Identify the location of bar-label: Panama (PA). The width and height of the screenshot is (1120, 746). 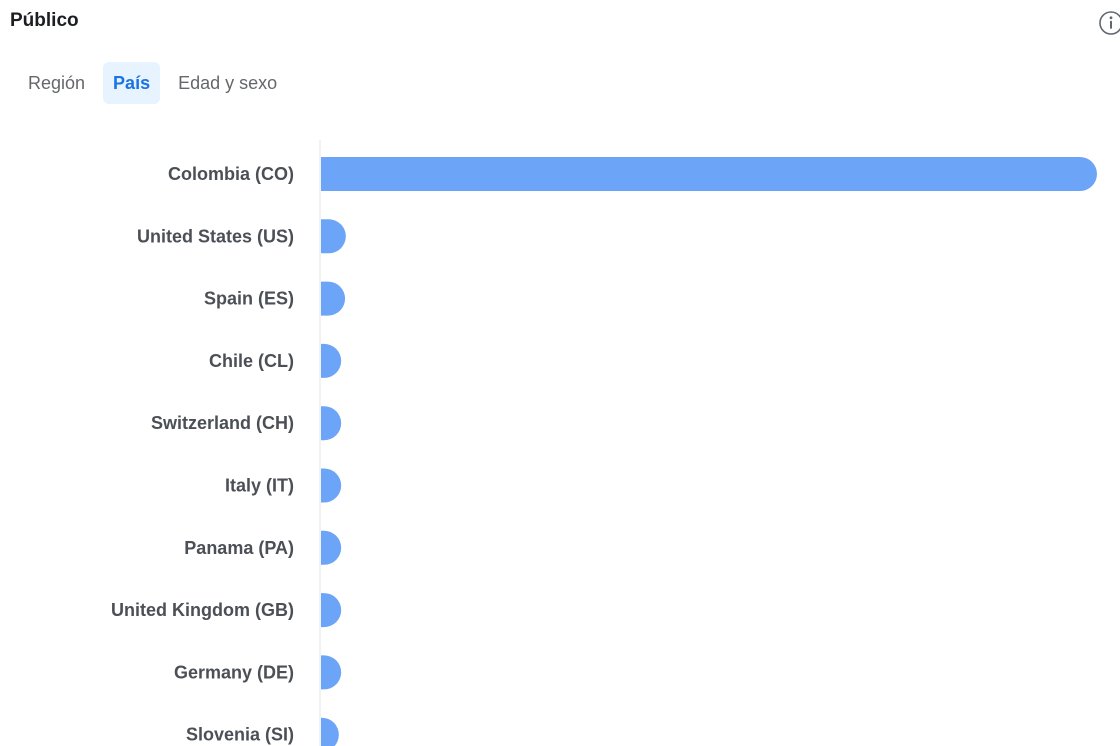
(239, 548).